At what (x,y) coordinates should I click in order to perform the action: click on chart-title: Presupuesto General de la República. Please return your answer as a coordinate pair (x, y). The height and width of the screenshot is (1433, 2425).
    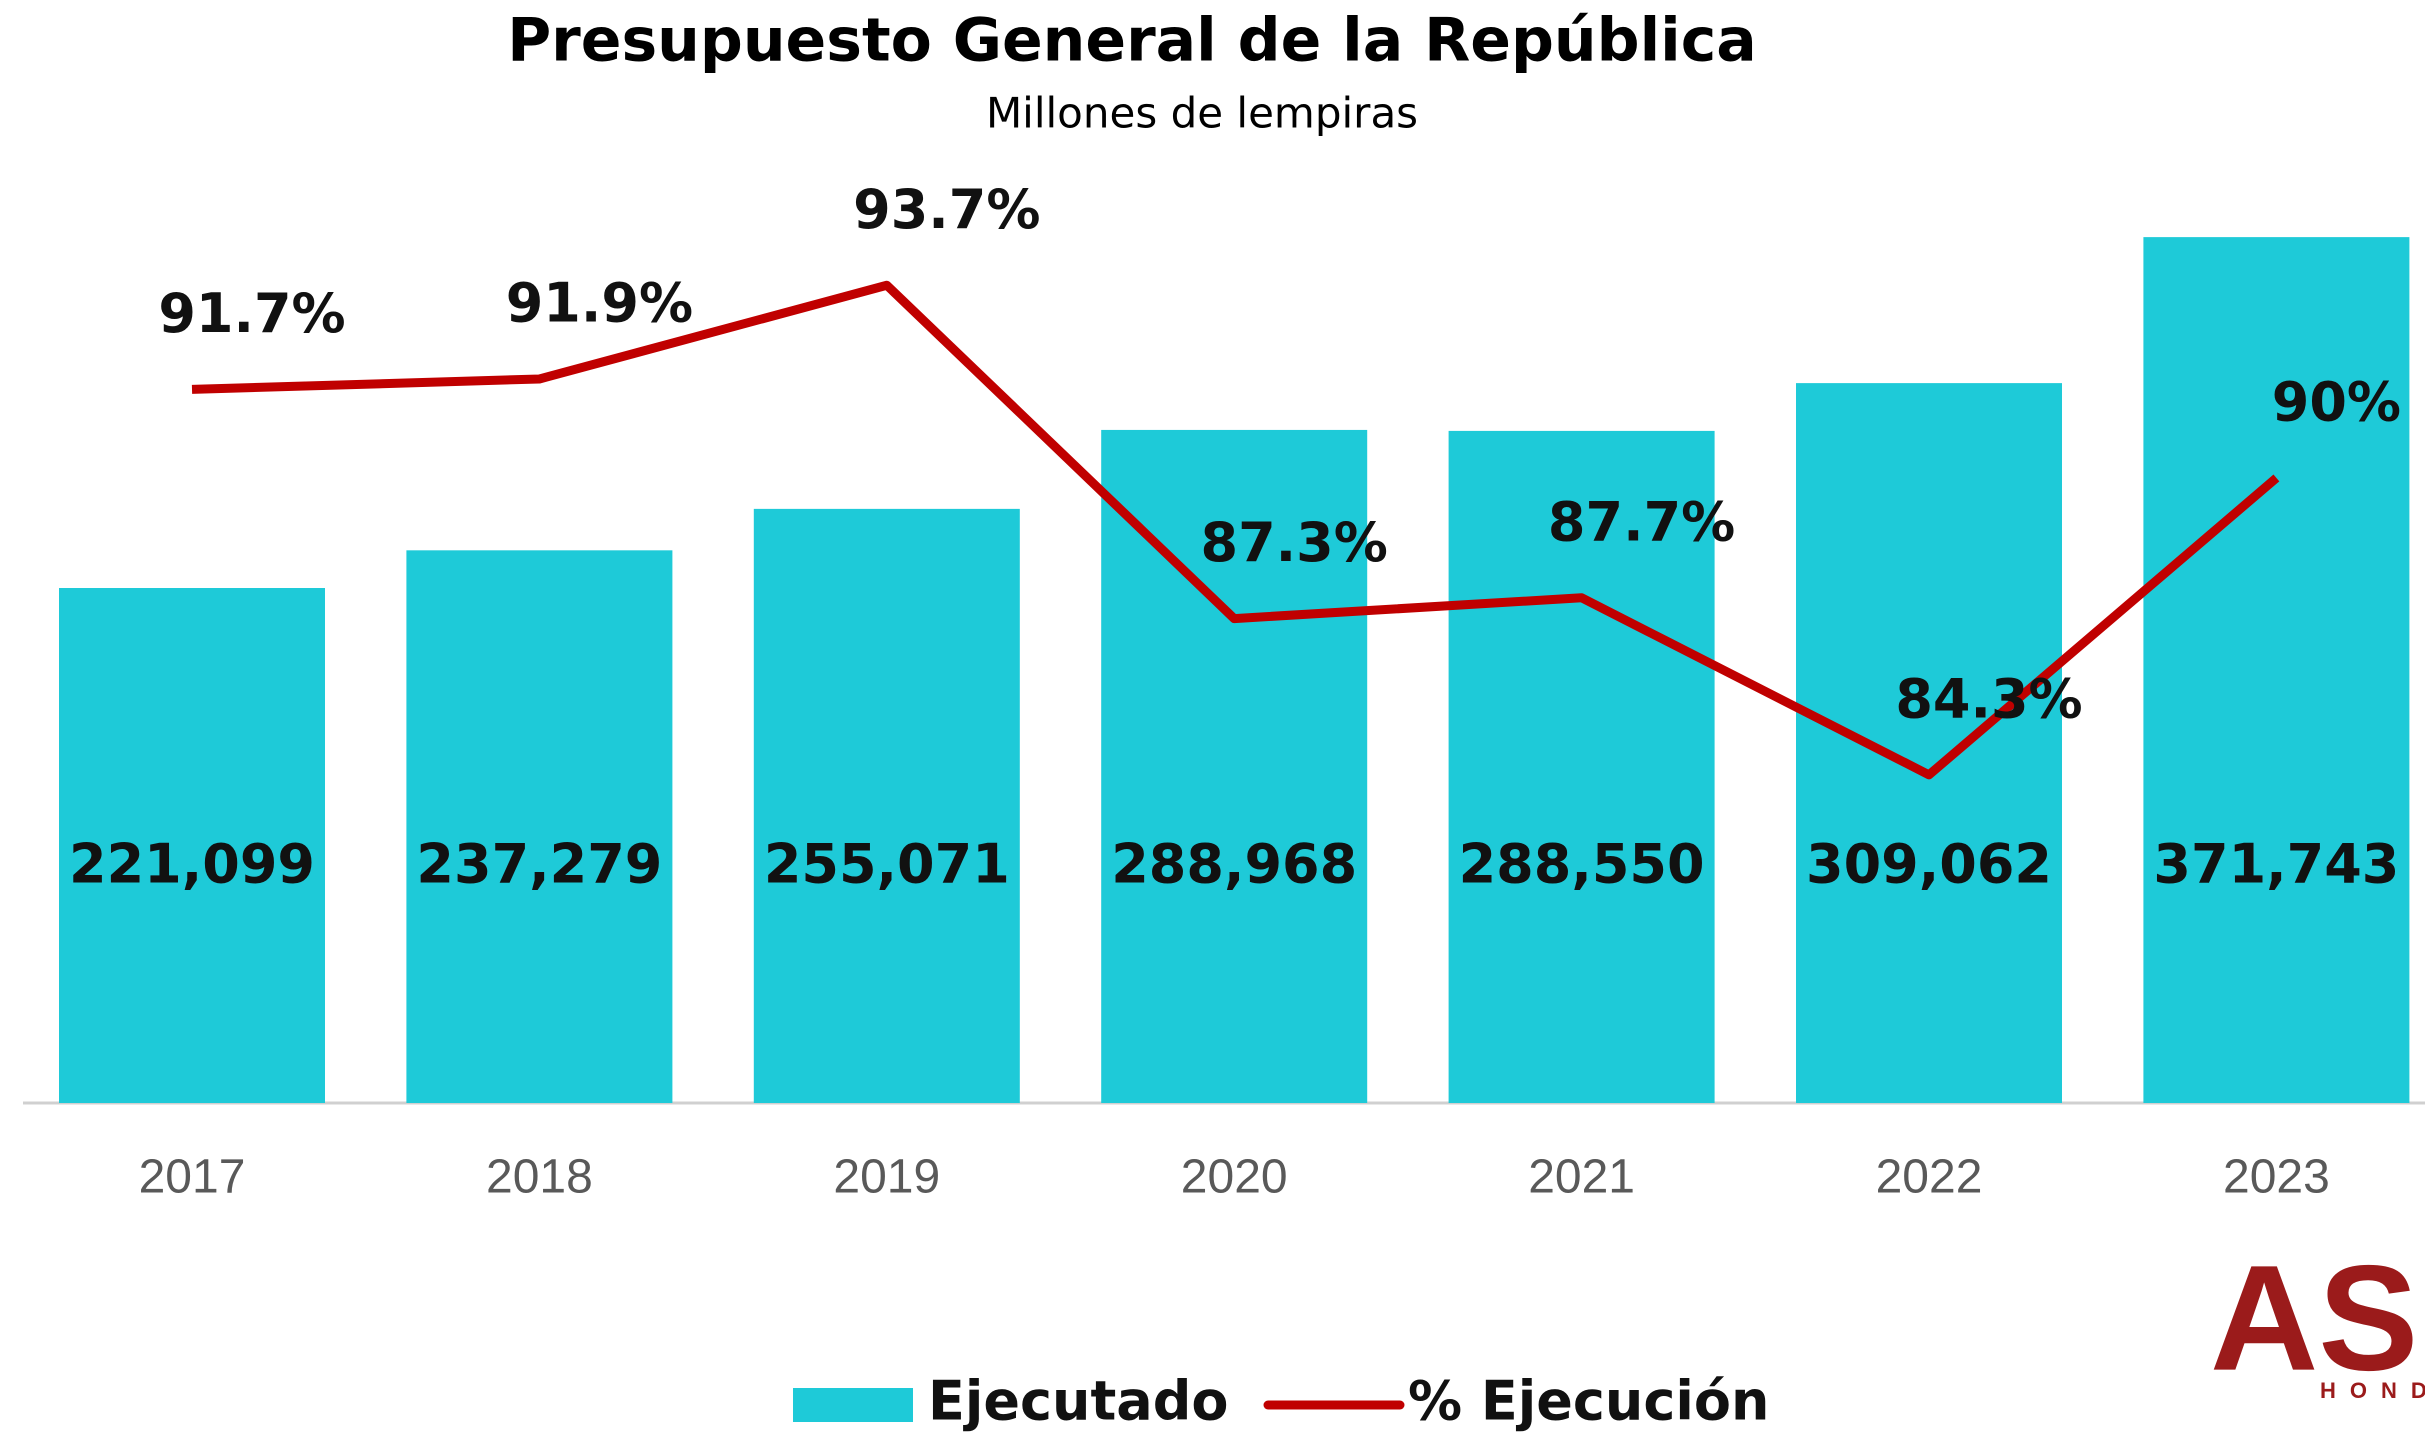
    Looking at the image, I should click on (1132, 41).